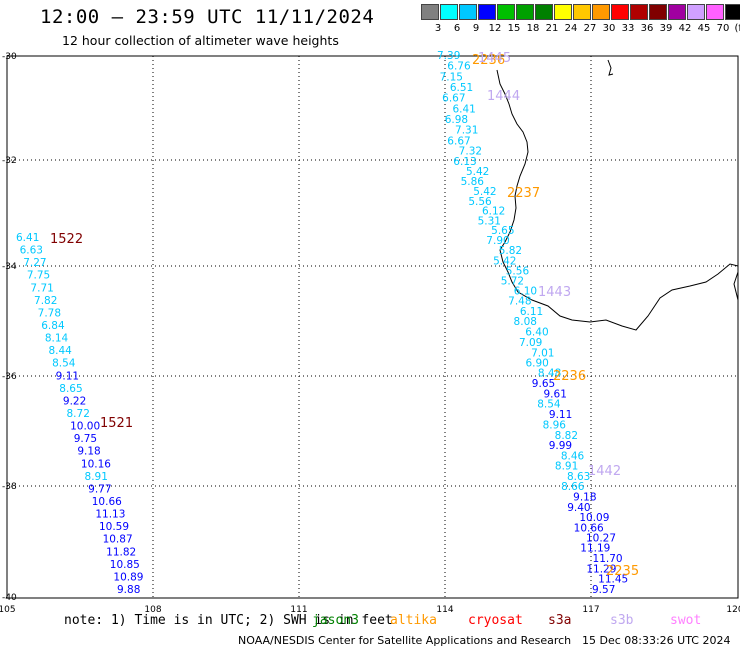 This screenshot has height=650, width=740. I want to click on swh-value: 10.59, so click(114, 527).